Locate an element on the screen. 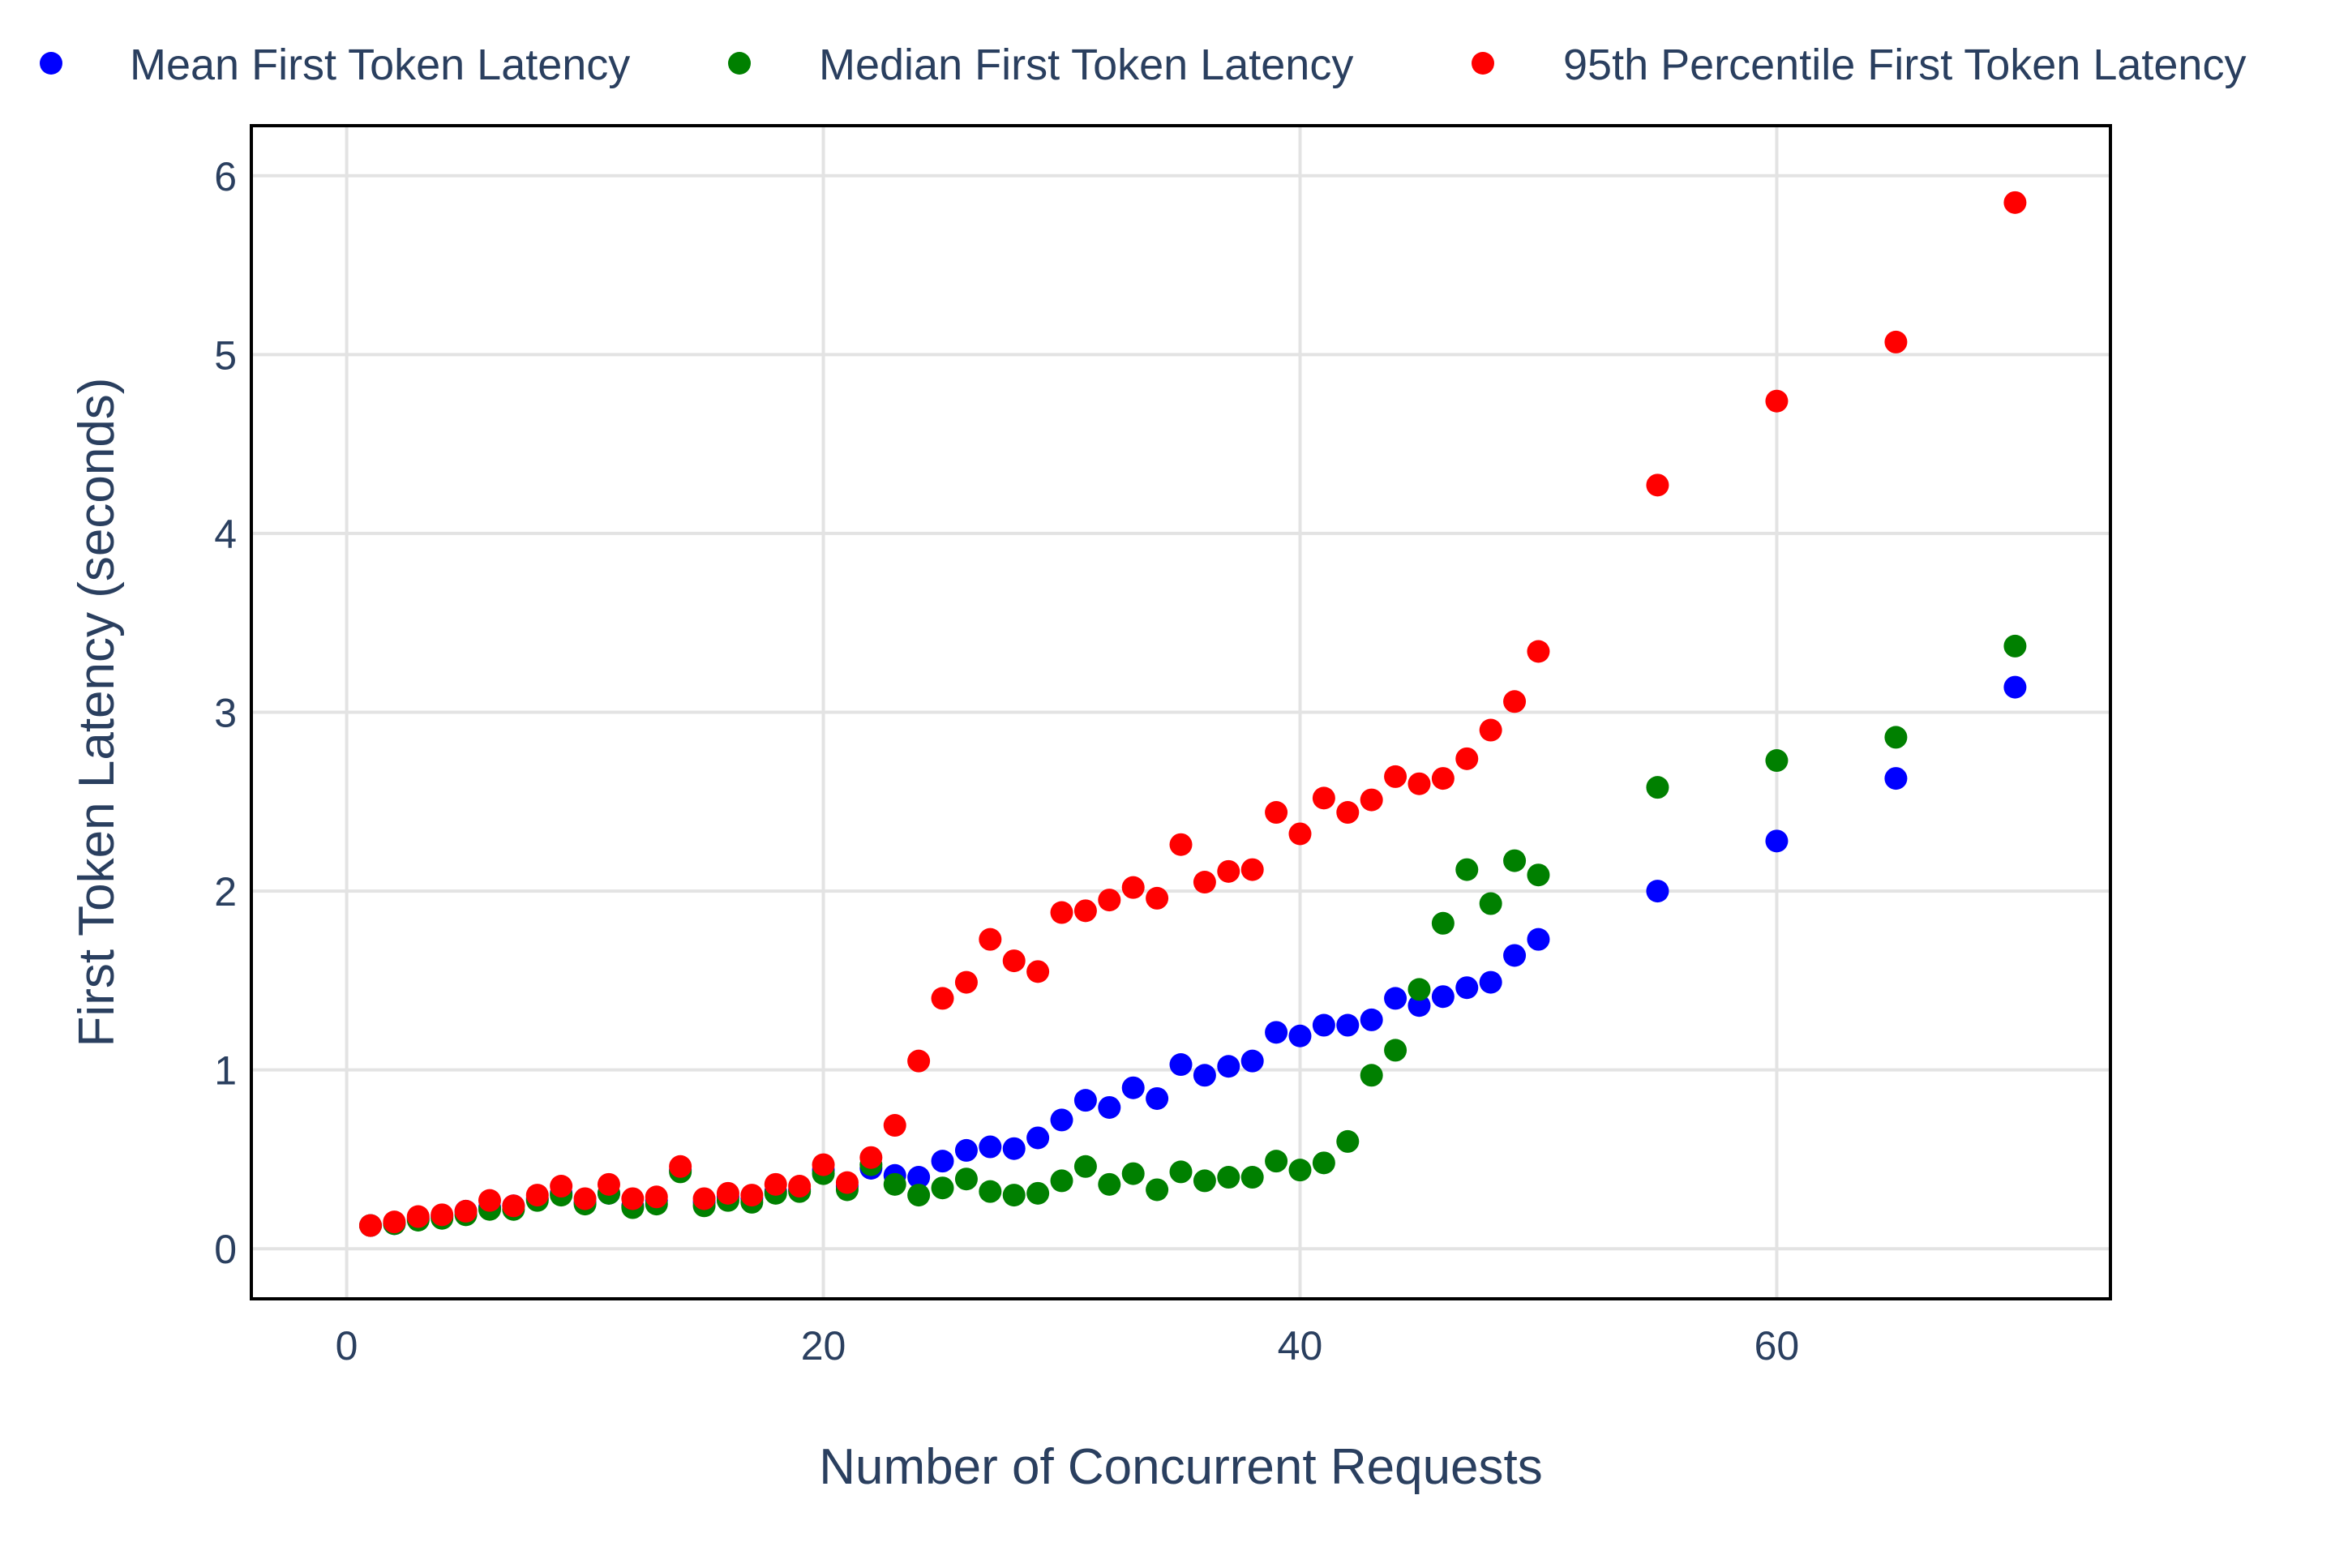 This screenshot has width=2335, height=1568. x-tick-label: 40 is located at coordinates (1300, 1346).